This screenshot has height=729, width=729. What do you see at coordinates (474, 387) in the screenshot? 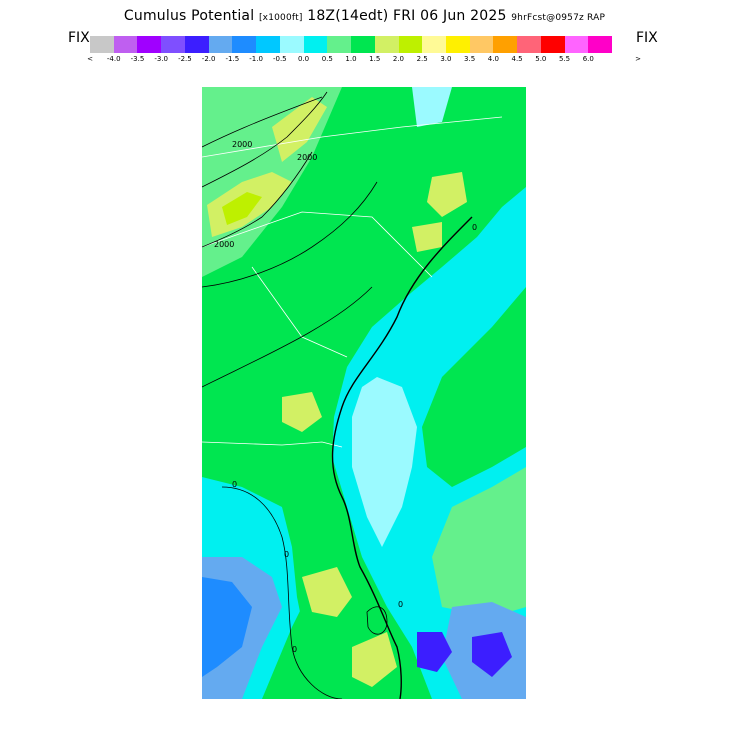
I see `gulf-stream-band` at bounding box center [474, 387].